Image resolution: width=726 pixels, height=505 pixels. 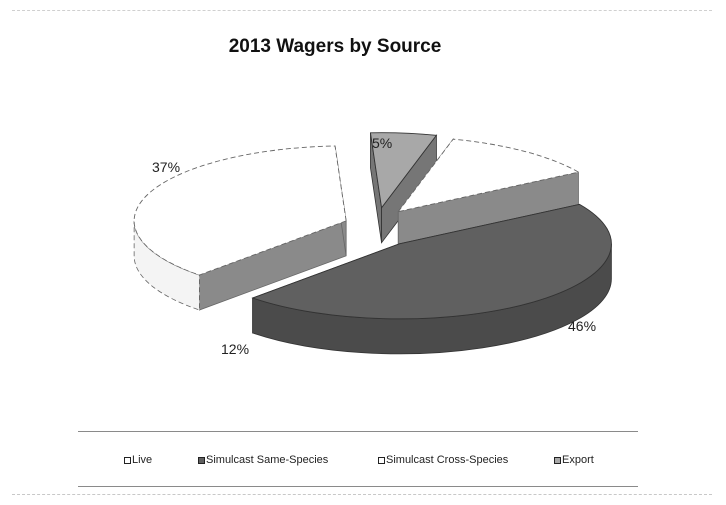 What do you see at coordinates (235, 349) in the screenshot?
I see `slice-label-live: 12%` at bounding box center [235, 349].